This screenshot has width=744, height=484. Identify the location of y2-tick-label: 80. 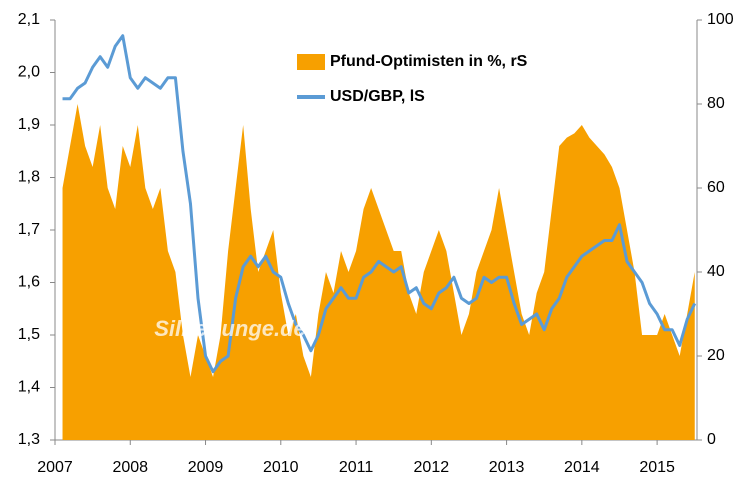
(716, 103).